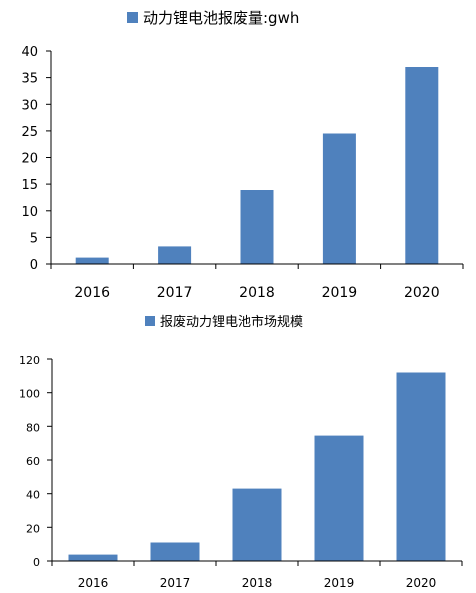  I want to click on chart1-y-tick-label: 40, so click(29, 52).